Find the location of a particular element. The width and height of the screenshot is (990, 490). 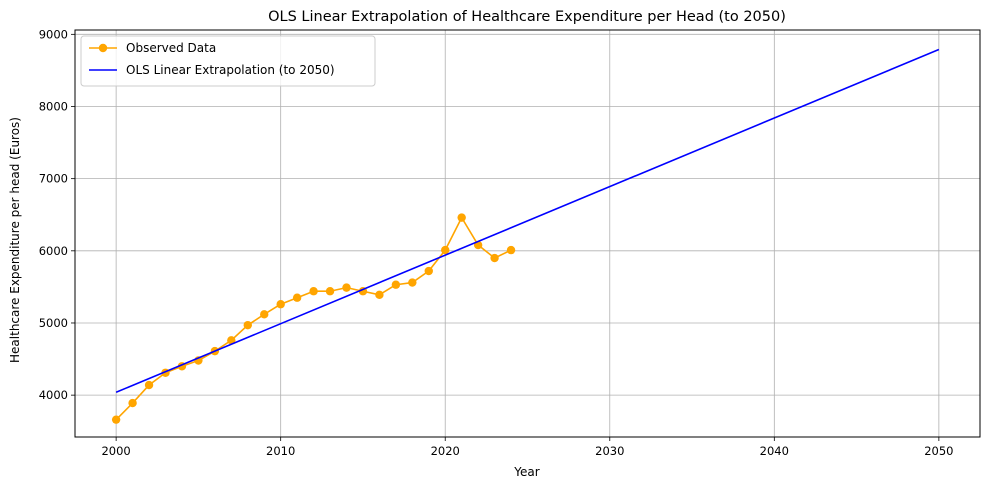

y-tick-label: 6000 is located at coordinates (53, 251).